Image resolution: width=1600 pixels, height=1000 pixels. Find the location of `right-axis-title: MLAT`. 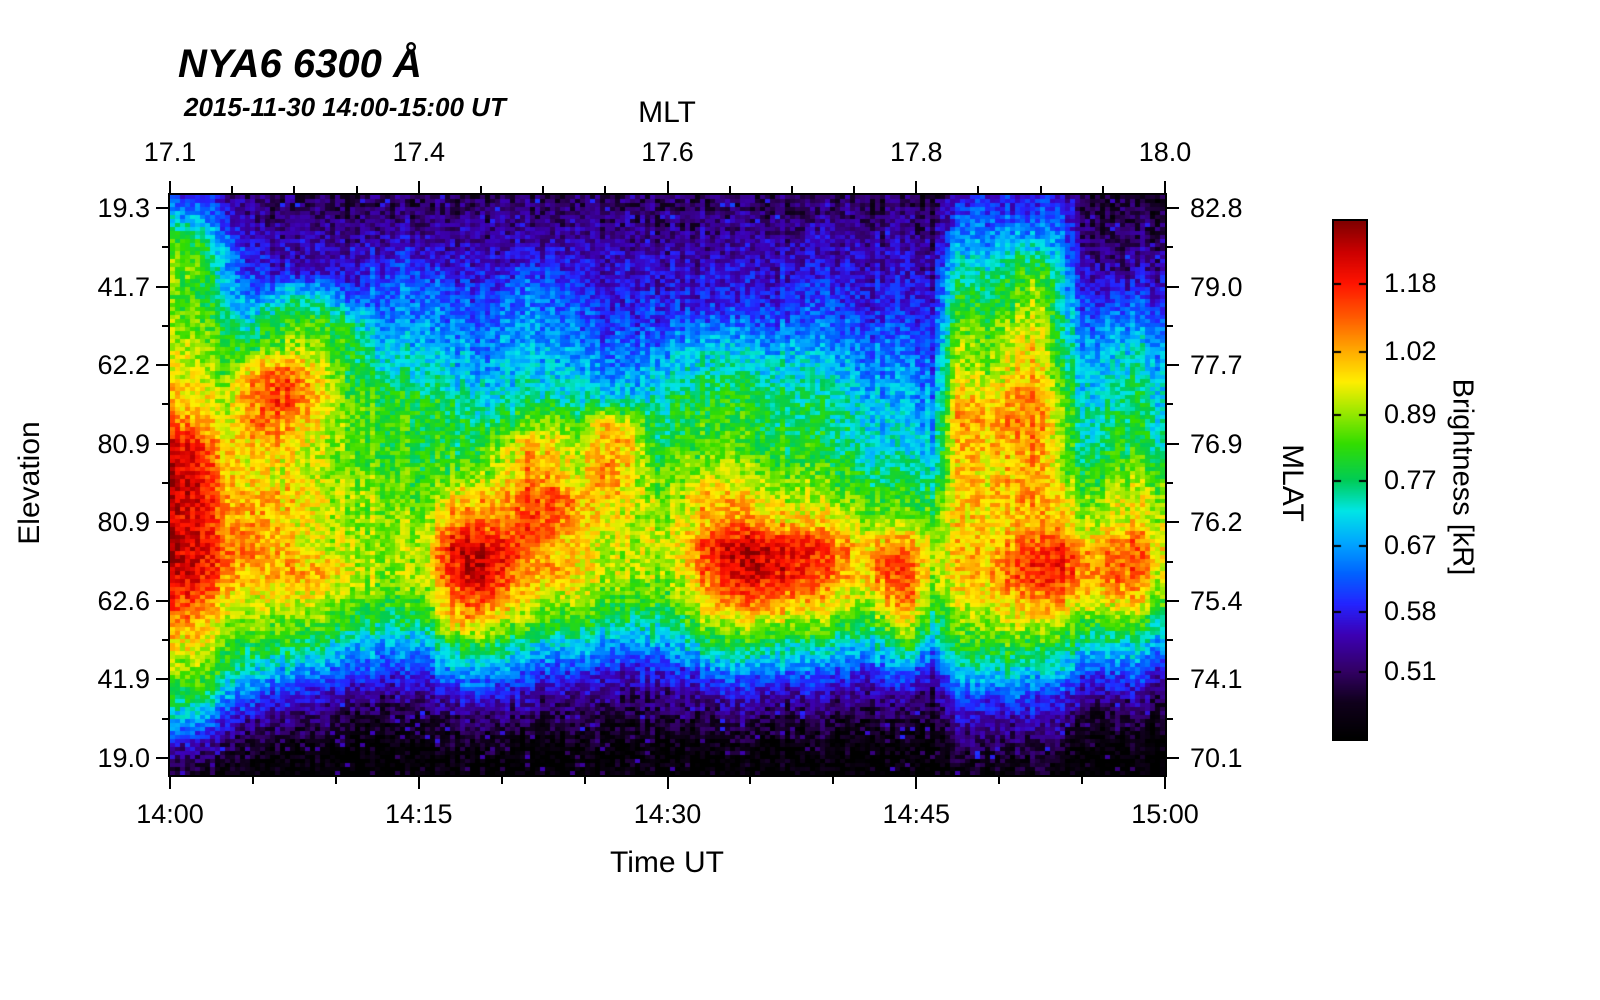

right-axis-title: MLAT is located at coordinates (1292, 483).